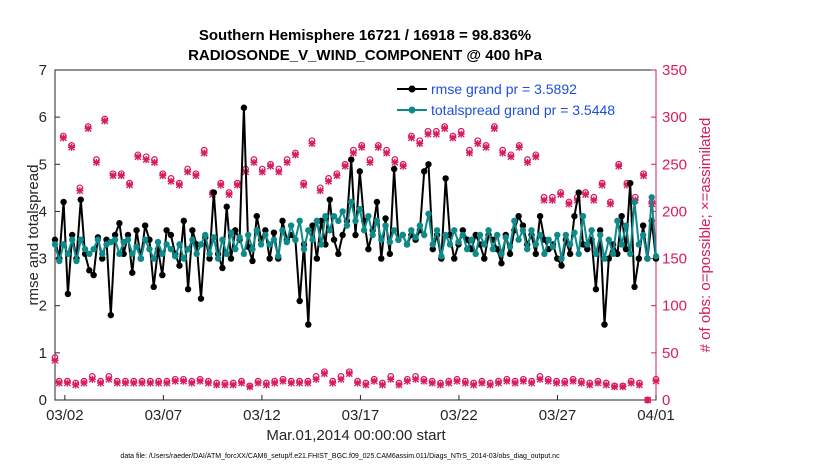 The height and width of the screenshot is (470, 830). What do you see at coordinates (43, 353) in the screenshot?
I see `y-left-tick-label: 1` at bounding box center [43, 353].